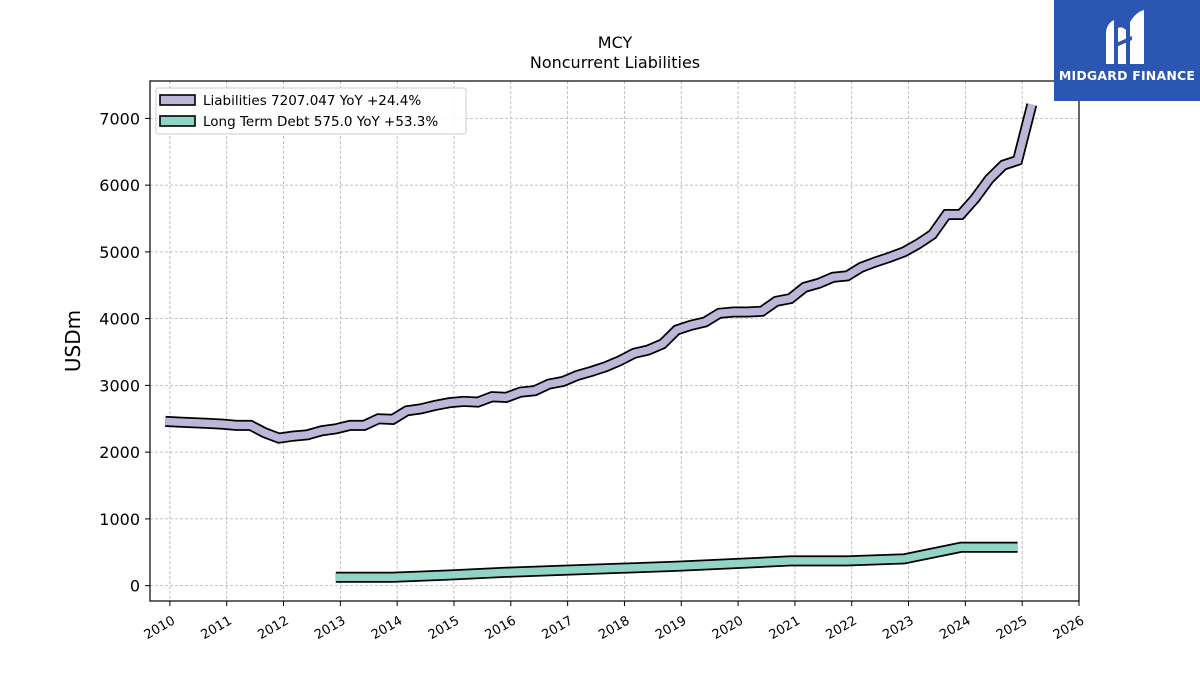 This screenshot has height=675, width=1200. Describe the element at coordinates (217, 628) in the screenshot. I see `x-tick-label: 2011` at that location.